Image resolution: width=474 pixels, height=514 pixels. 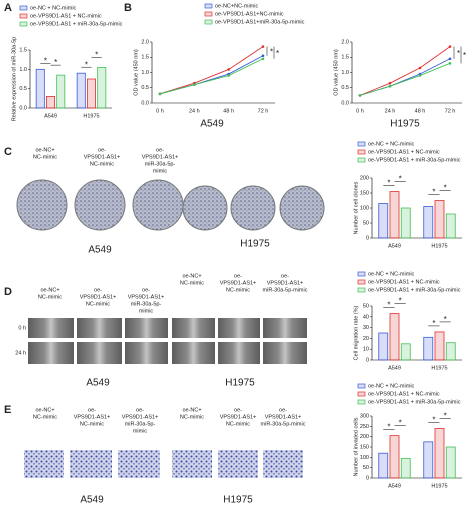 I want to click on y-tick-label: 300, so click(x=364, y=416).